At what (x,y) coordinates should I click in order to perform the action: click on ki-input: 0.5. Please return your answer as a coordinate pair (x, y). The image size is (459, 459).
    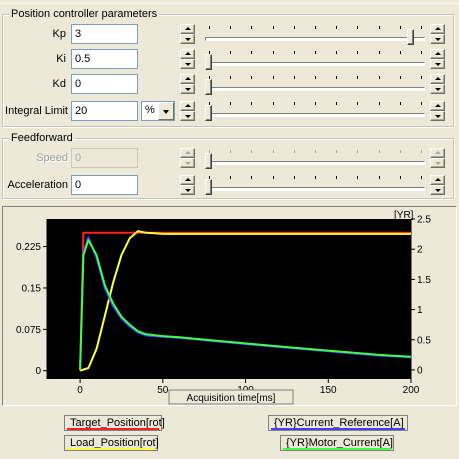
    Looking at the image, I should click on (104, 59).